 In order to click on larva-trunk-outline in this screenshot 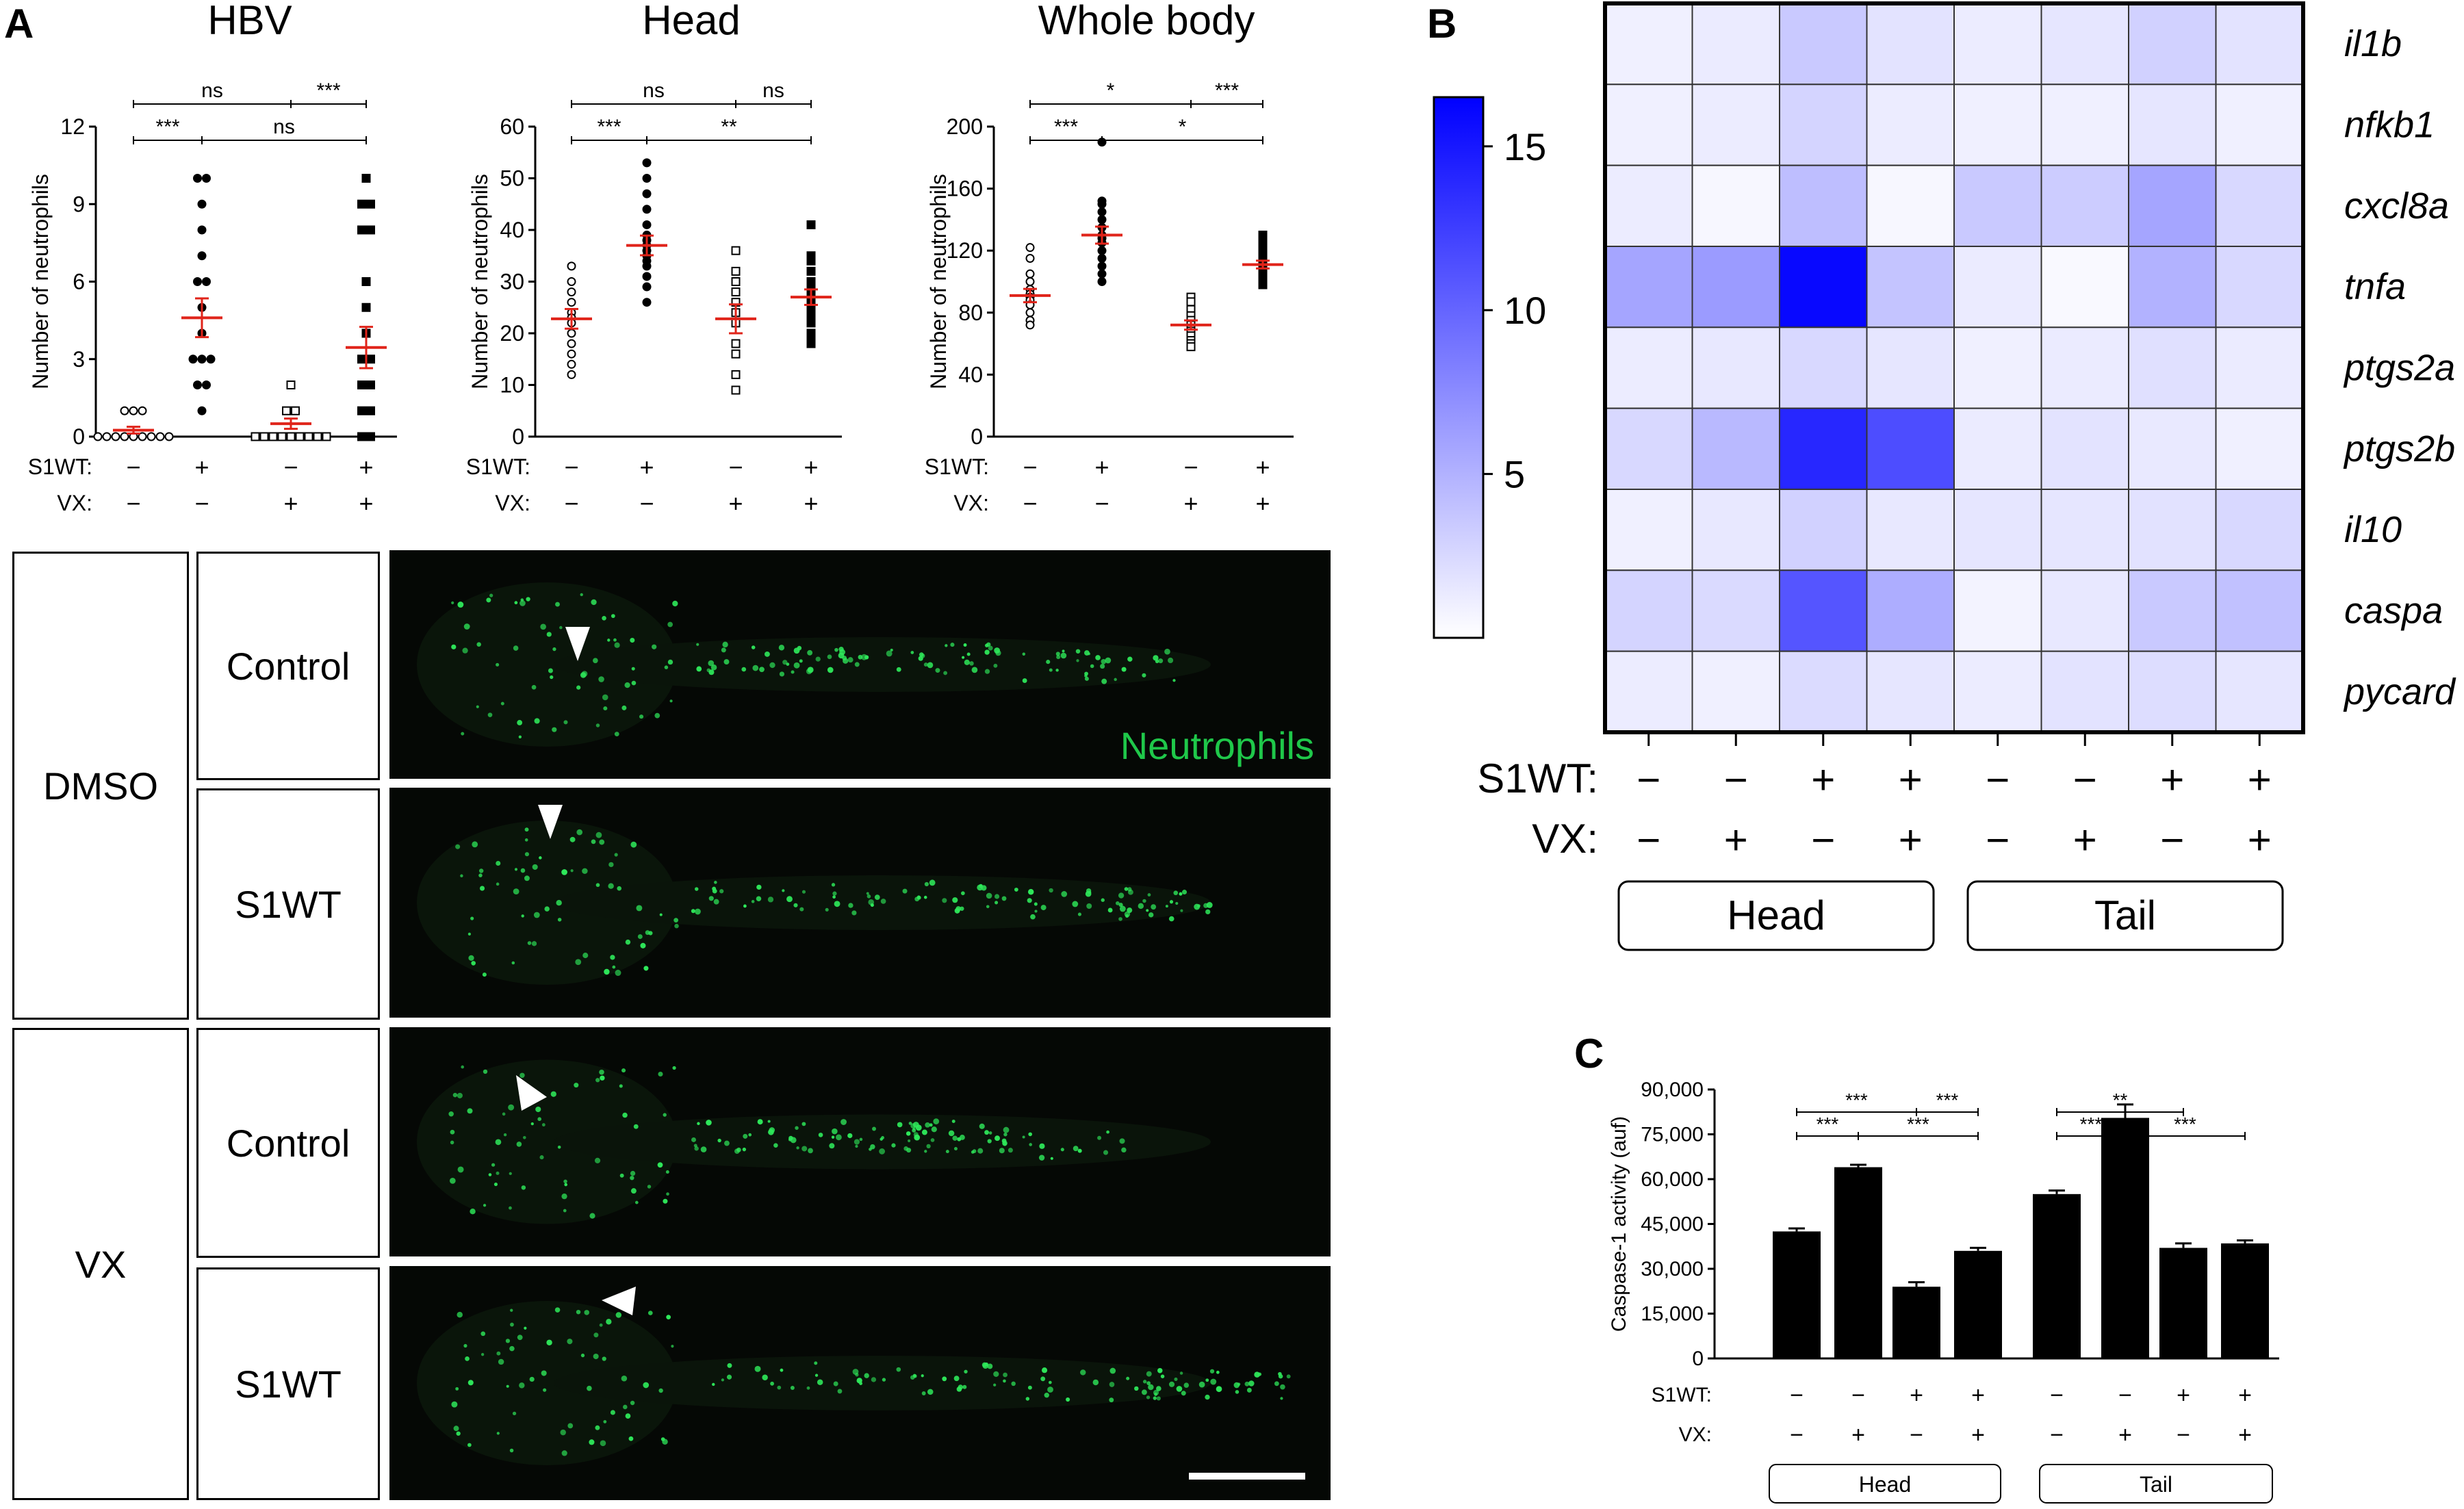, I will do `click(882, 1142)`.